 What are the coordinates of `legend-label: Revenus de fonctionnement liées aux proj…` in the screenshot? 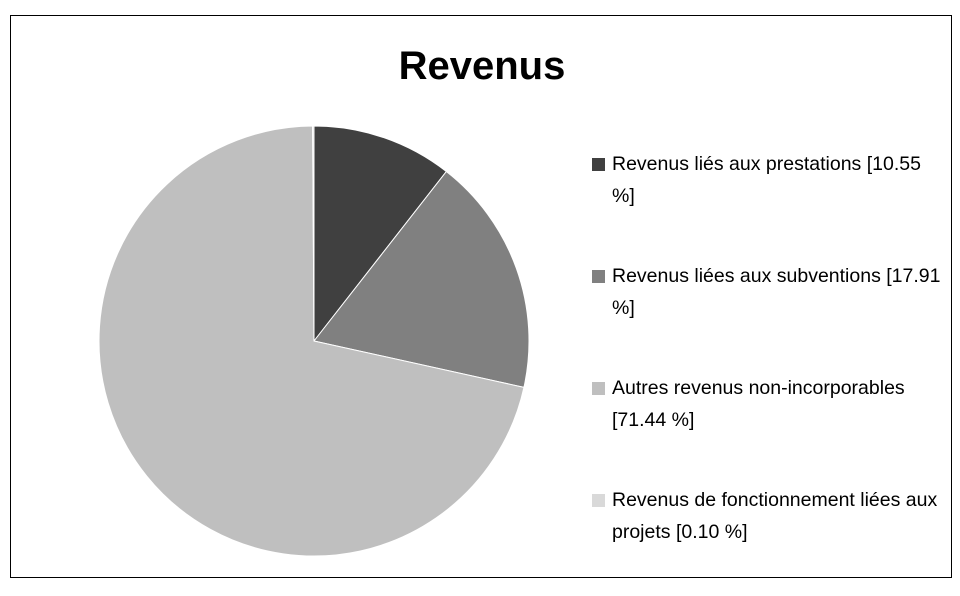 It's located at (775, 516).